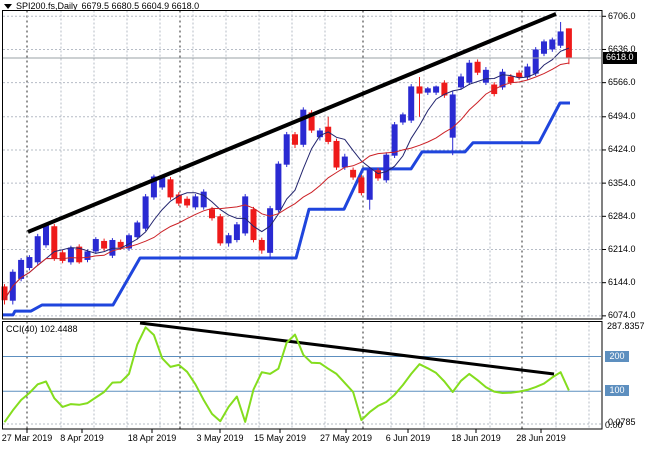 The height and width of the screenshot is (450, 660). Describe the element at coordinates (347, 348) in the screenshot. I see `cci-trendline` at that location.